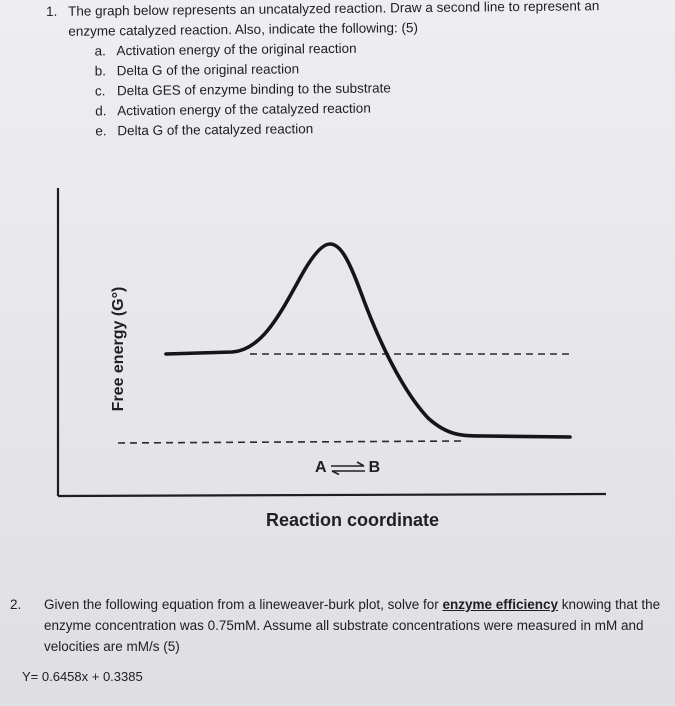 This screenshot has height=706, width=675. I want to click on product-level-dashed, so click(290, 442).